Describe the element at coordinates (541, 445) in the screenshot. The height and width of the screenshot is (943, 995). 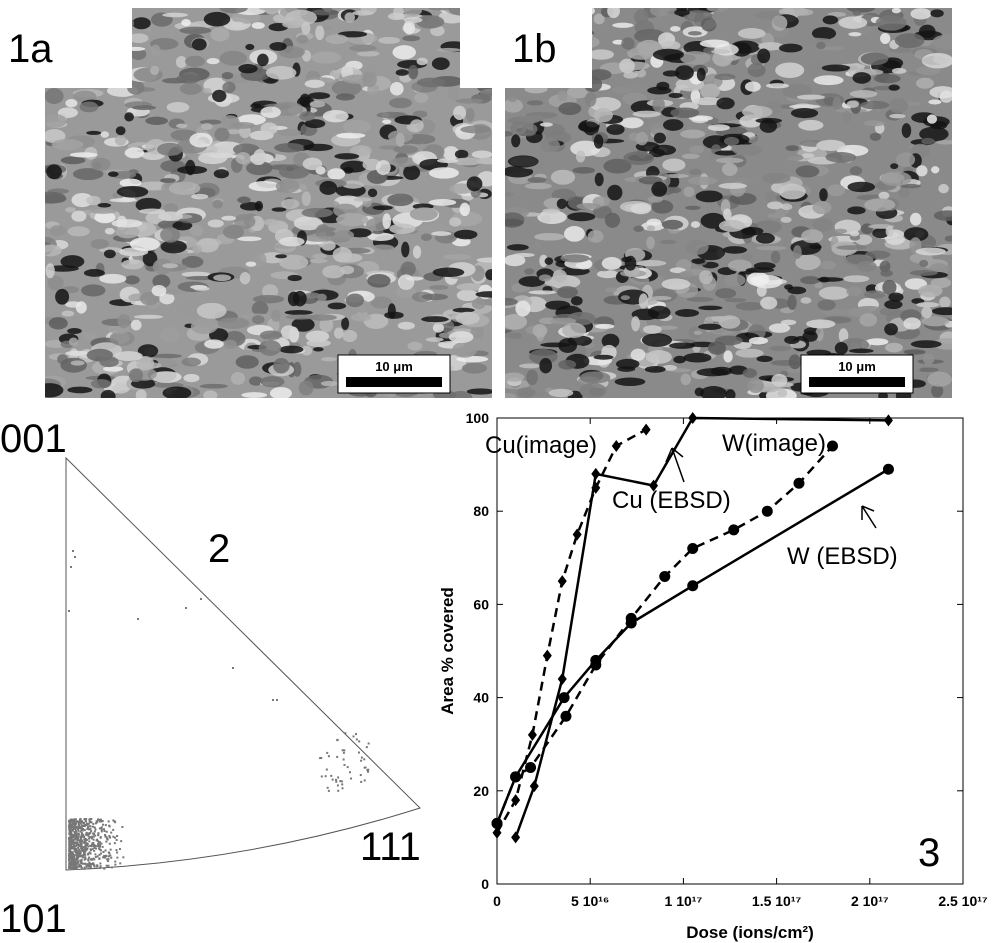
I see `series-label: Cu(image)` at that location.